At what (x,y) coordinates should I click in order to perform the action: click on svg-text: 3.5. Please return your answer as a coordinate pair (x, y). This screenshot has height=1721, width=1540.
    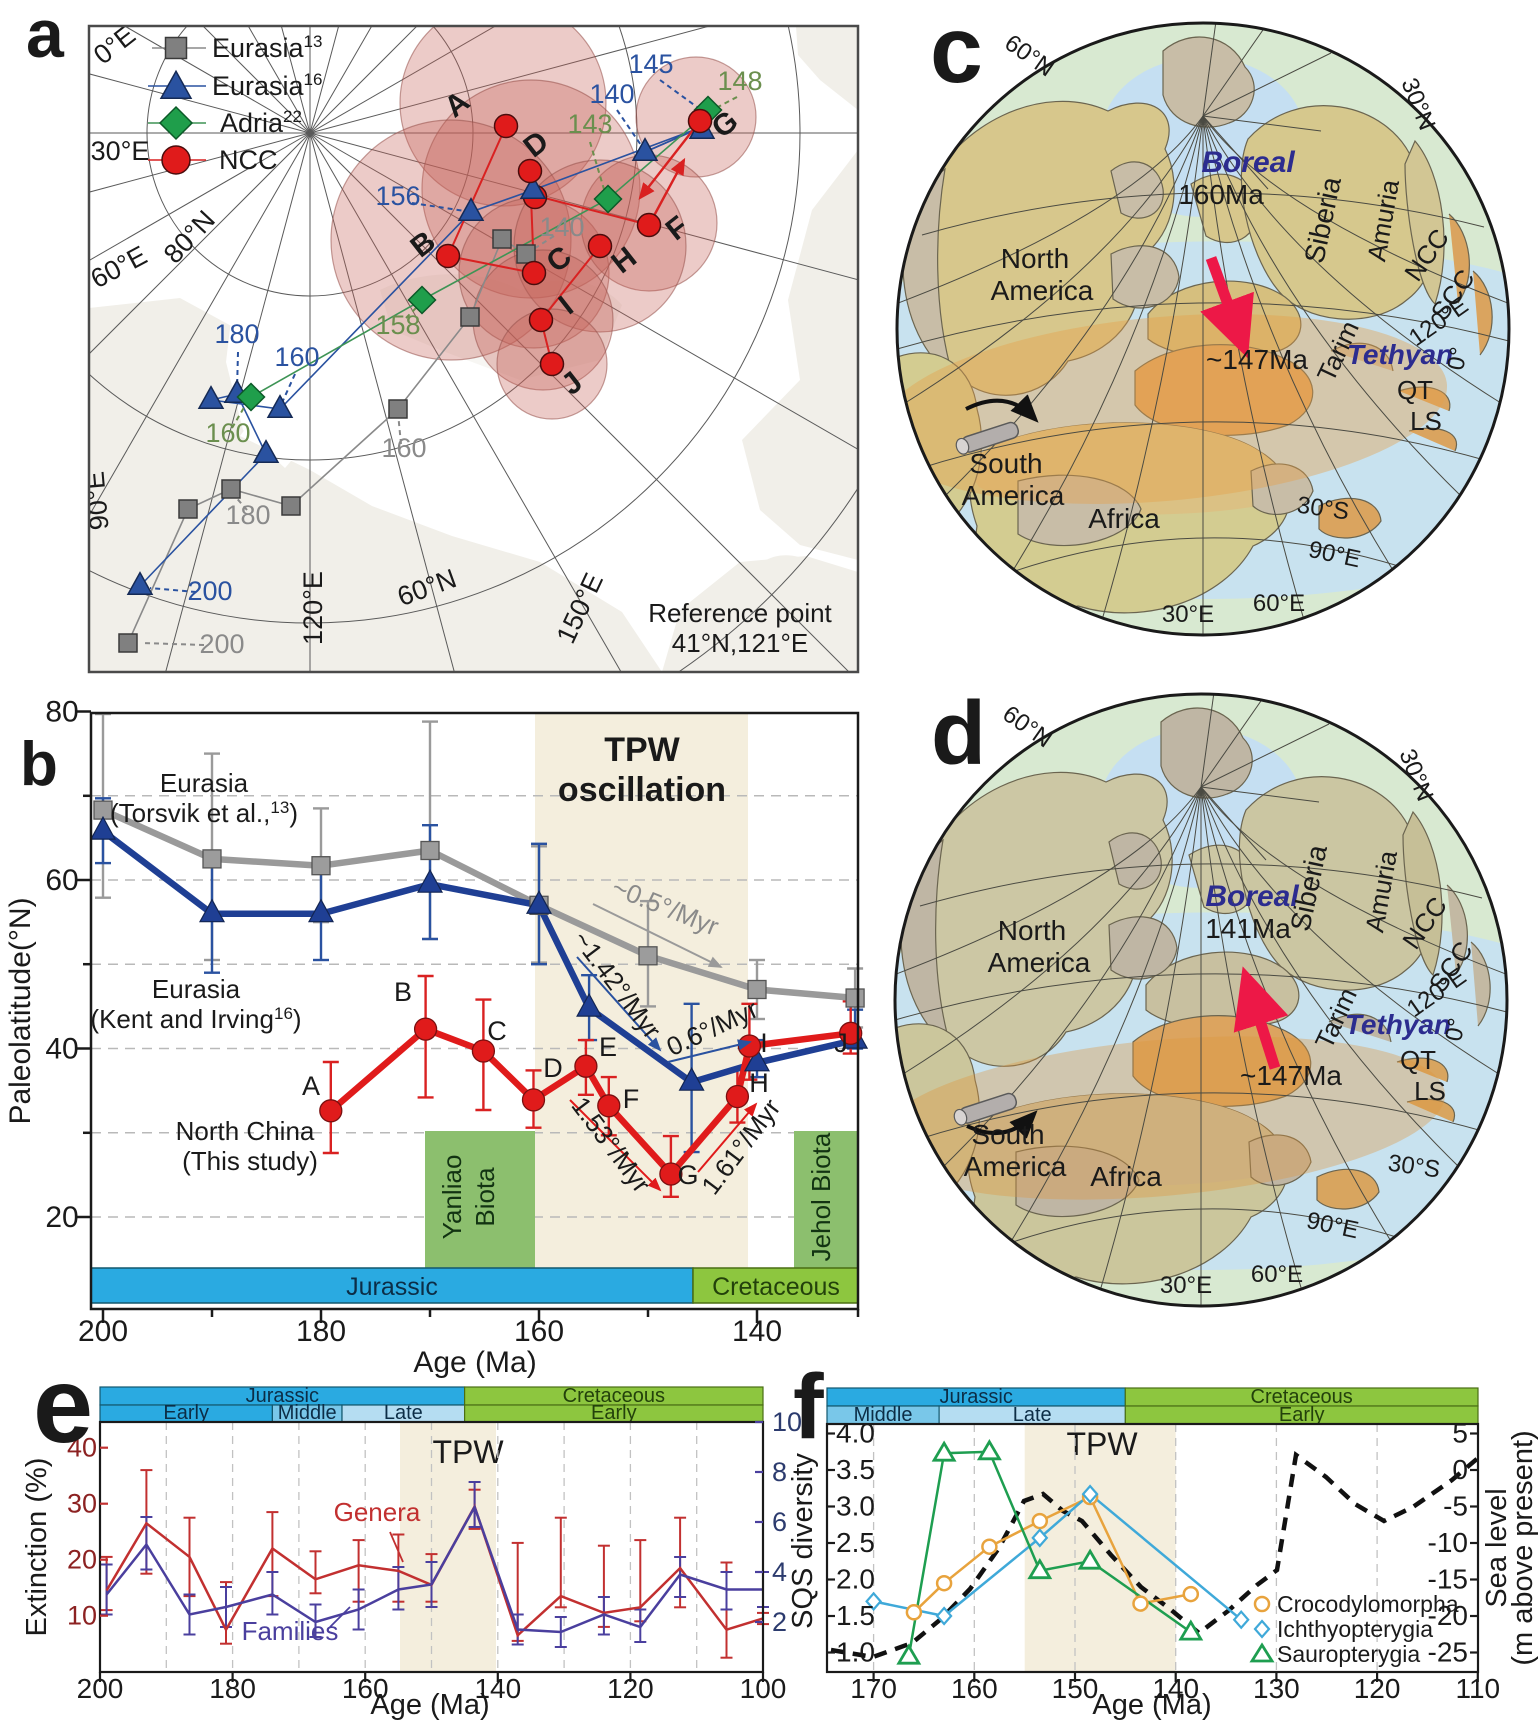
    Looking at the image, I should click on (855, 1469).